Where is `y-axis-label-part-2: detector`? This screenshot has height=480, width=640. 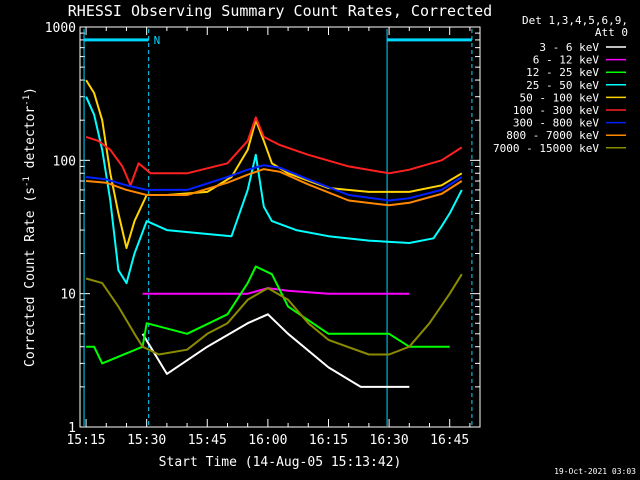 y-axis-label-part-2: detector is located at coordinates (30, 141).